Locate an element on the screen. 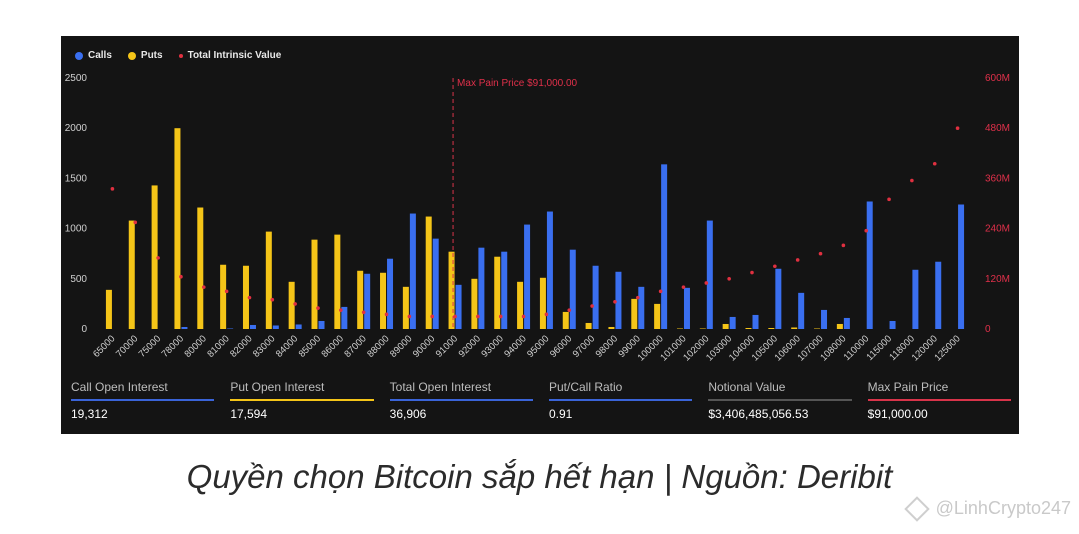 The width and height of the screenshot is (1079, 534). x-tick-label: 83000 is located at coordinates (264, 346).